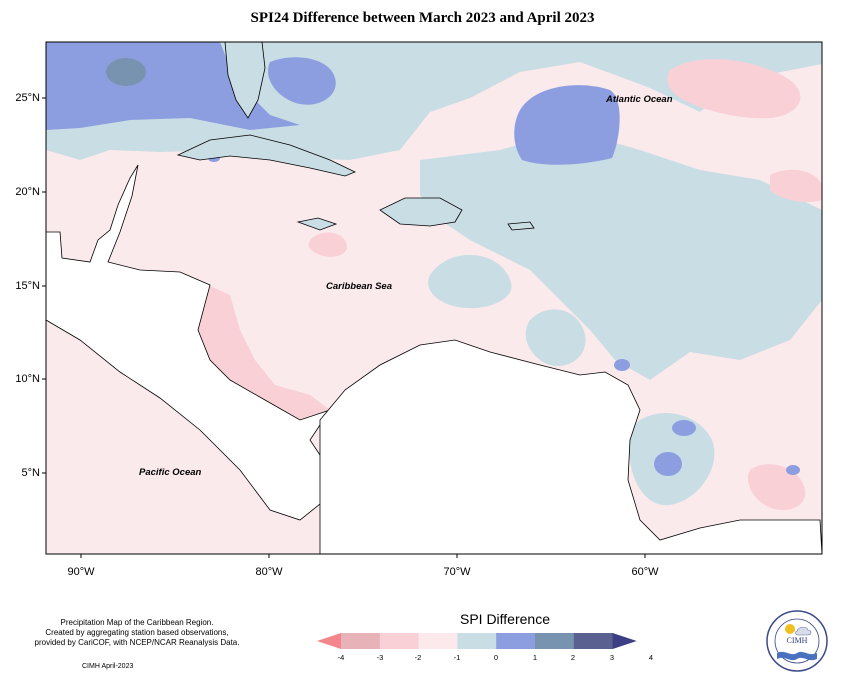 Image resolution: width=845 pixels, height=684 pixels. What do you see at coordinates (126, 72) in the screenshot?
I see `spi-zone-plus-three-gulf` at bounding box center [126, 72].